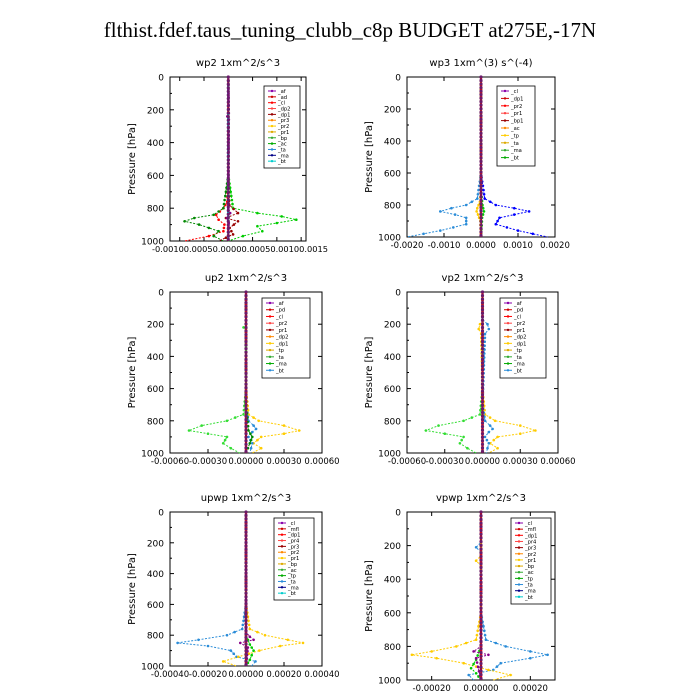 The width and height of the screenshot is (700, 700). Describe the element at coordinates (516, 122) in the screenshot. I see `legend-label: _bp1` at that location.